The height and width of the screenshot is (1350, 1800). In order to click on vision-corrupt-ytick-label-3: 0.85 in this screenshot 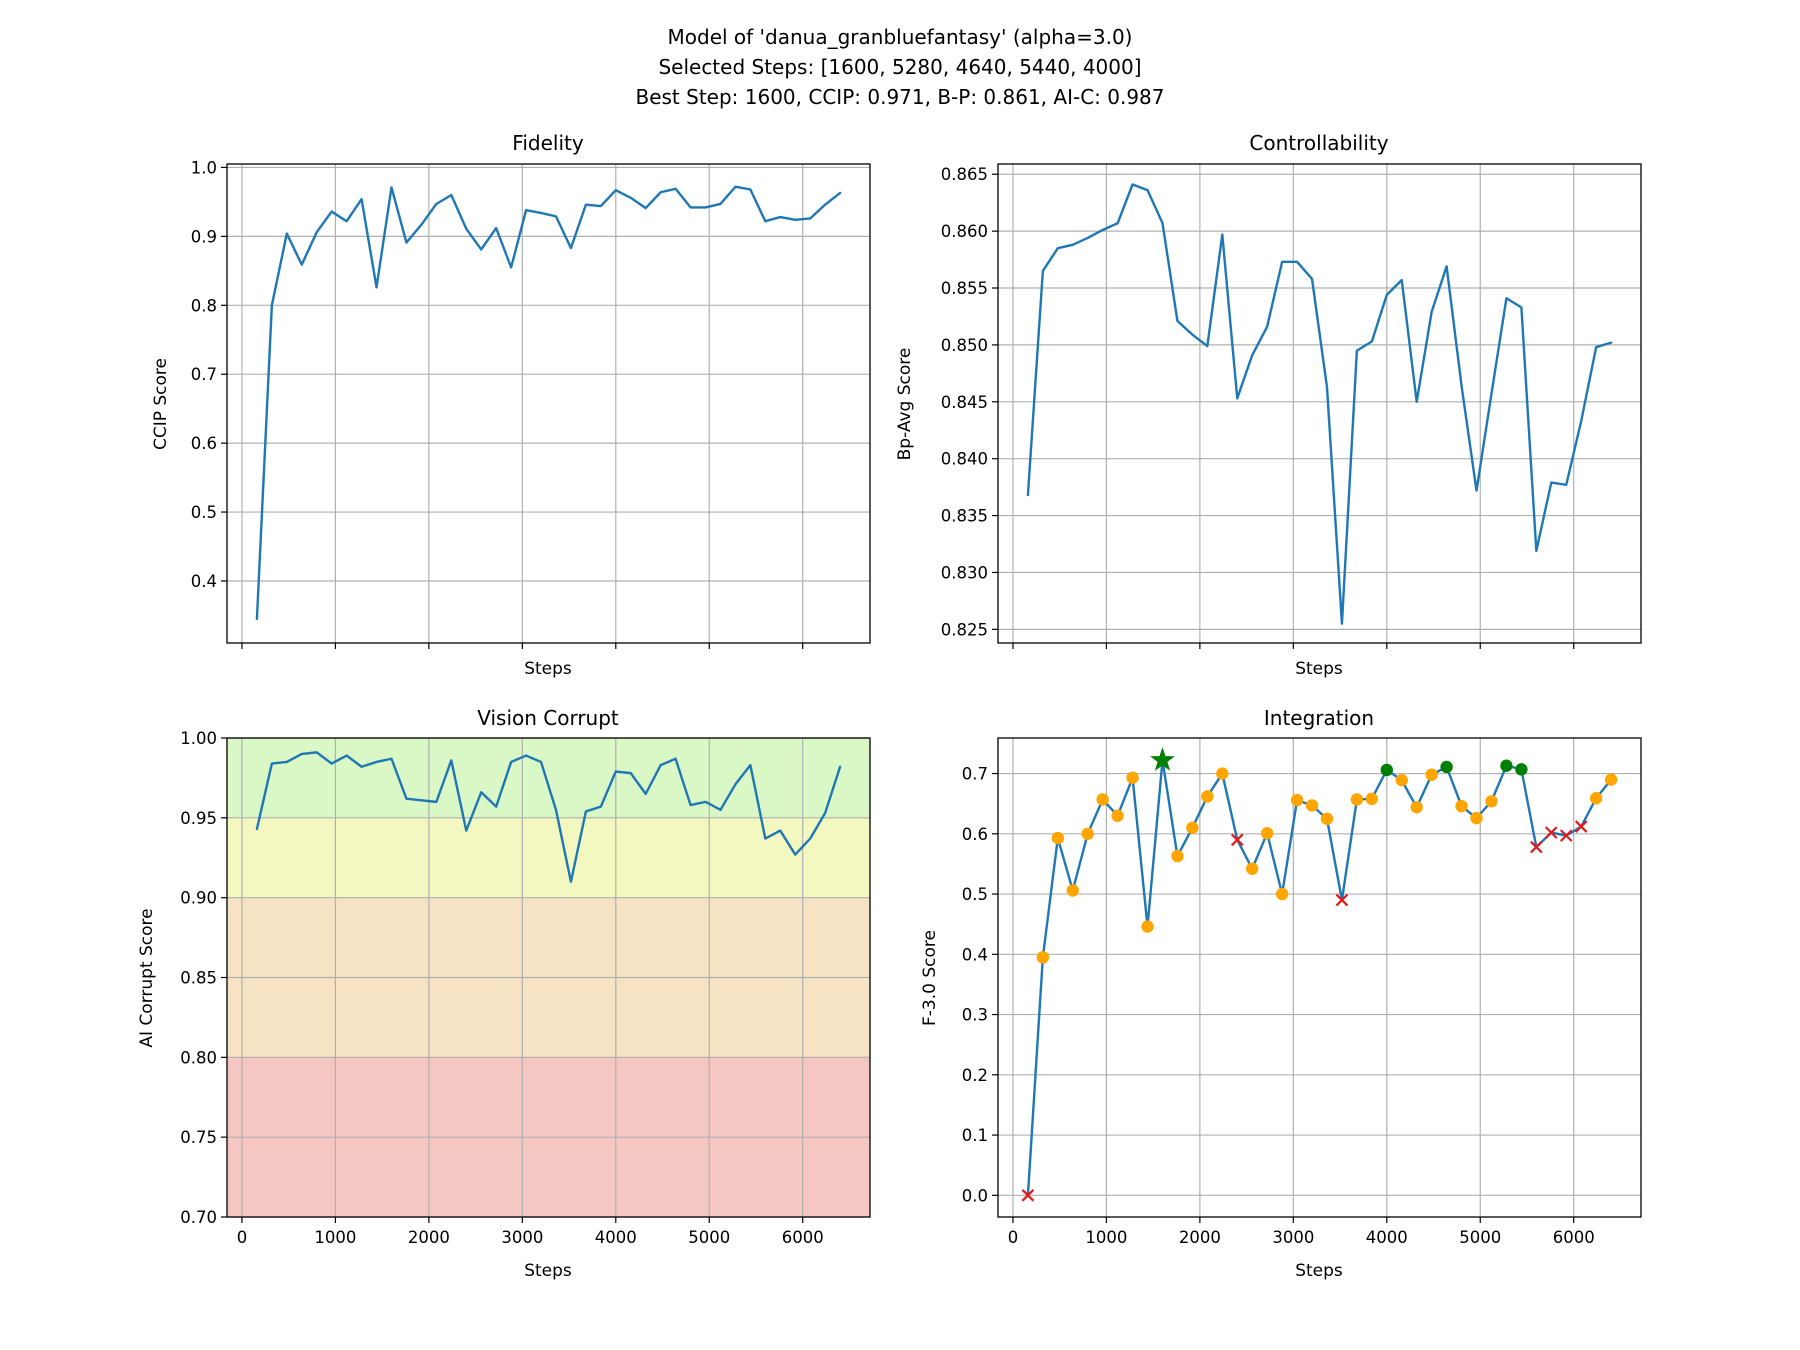, I will do `click(198, 978)`.